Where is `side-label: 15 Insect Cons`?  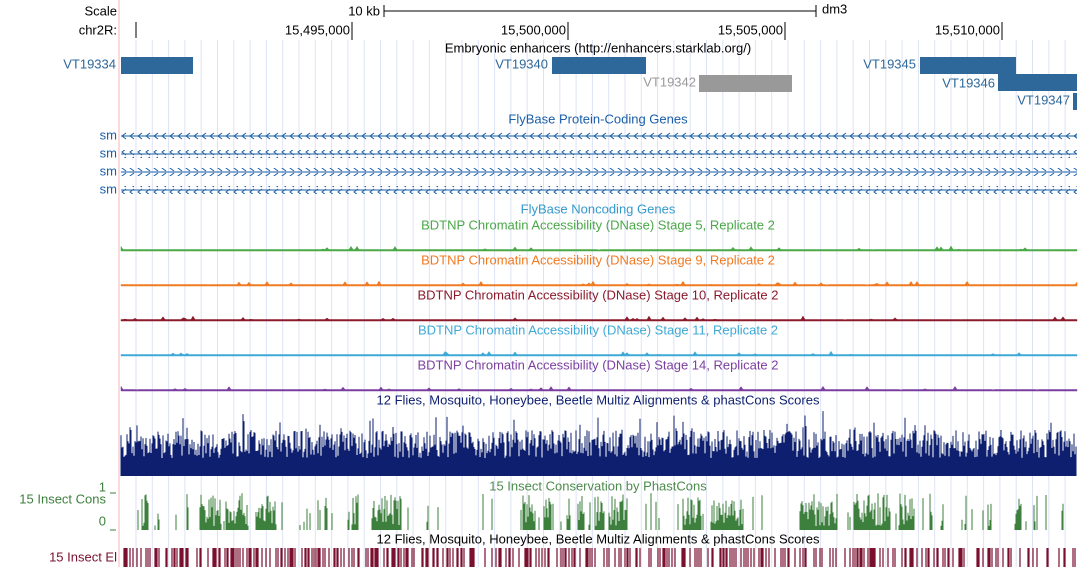
side-label: 15 Insect Cons is located at coordinates (62, 498).